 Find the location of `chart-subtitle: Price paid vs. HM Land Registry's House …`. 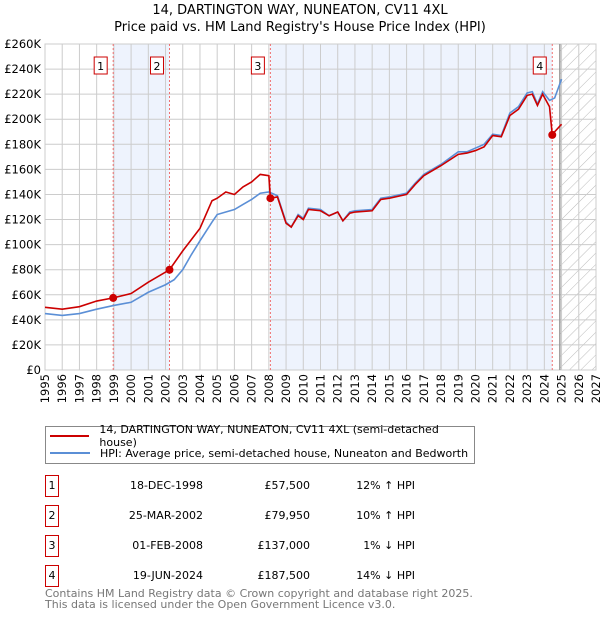

chart-subtitle: Price paid vs. HM Land Registry's House … is located at coordinates (300, 27).